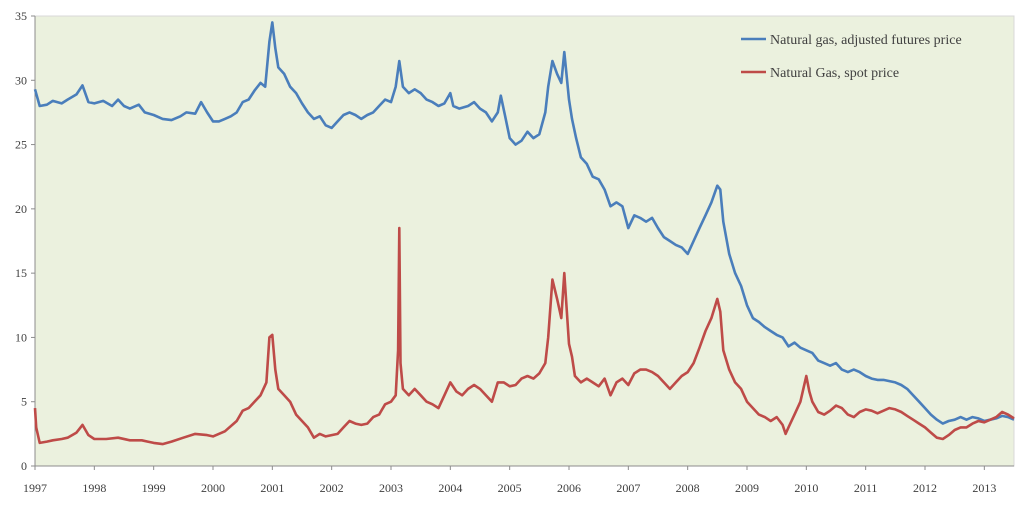 The image size is (1035, 508). What do you see at coordinates (21, 273) in the screenshot?
I see `y-tick-label: 15` at bounding box center [21, 273].